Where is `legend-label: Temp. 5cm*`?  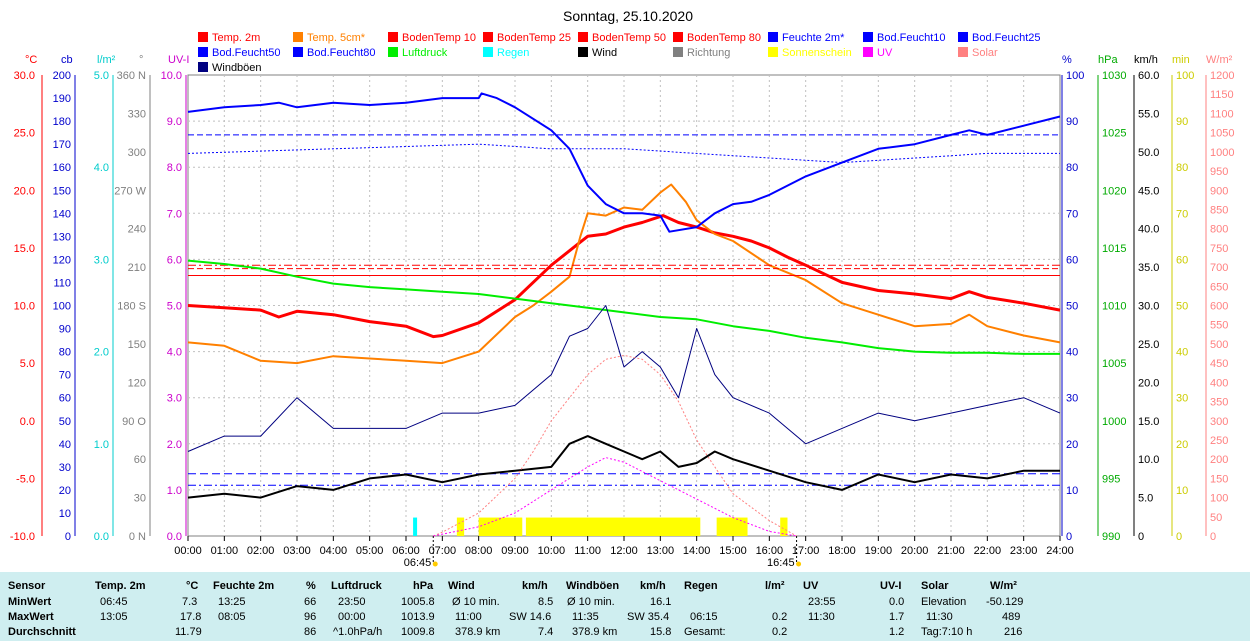 legend-label: Temp. 5cm* is located at coordinates (336, 38).